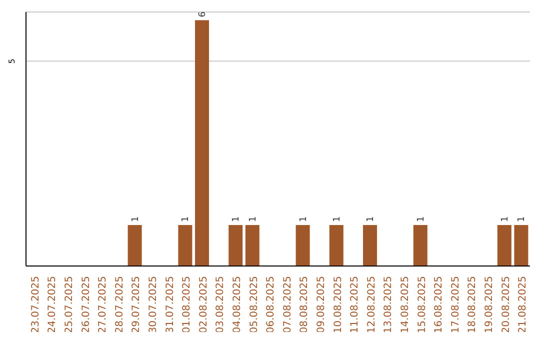 This screenshot has height=340, width=540. Describe the element at coordinates (338, 305) in the screenshot. I see `x-tick-label: 10.08.2025` at that location.